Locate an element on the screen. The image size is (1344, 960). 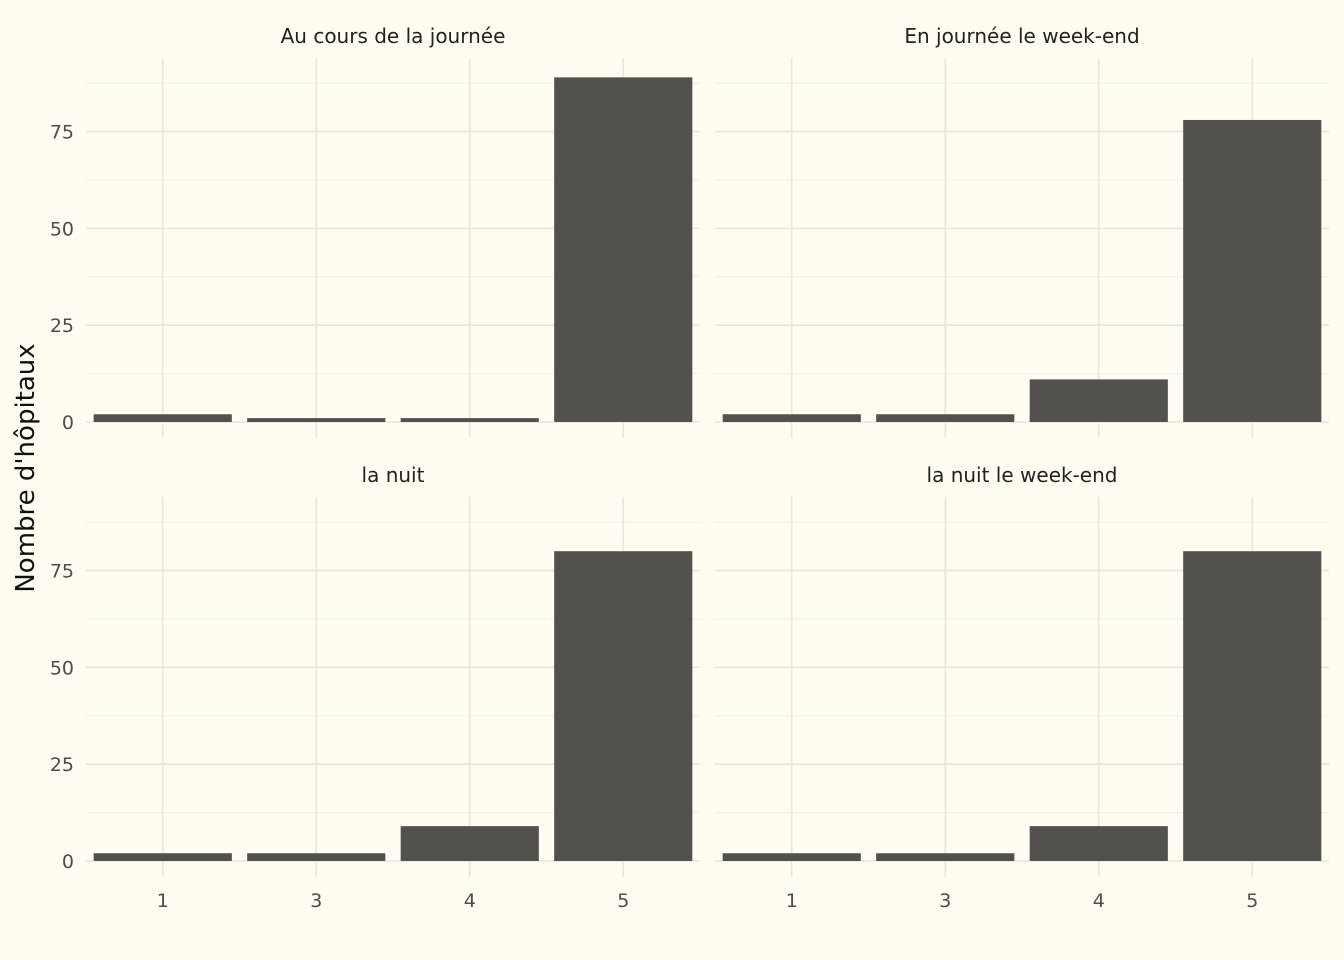
panel-title: En journée le week-end is located at coordinates (1021, 36).